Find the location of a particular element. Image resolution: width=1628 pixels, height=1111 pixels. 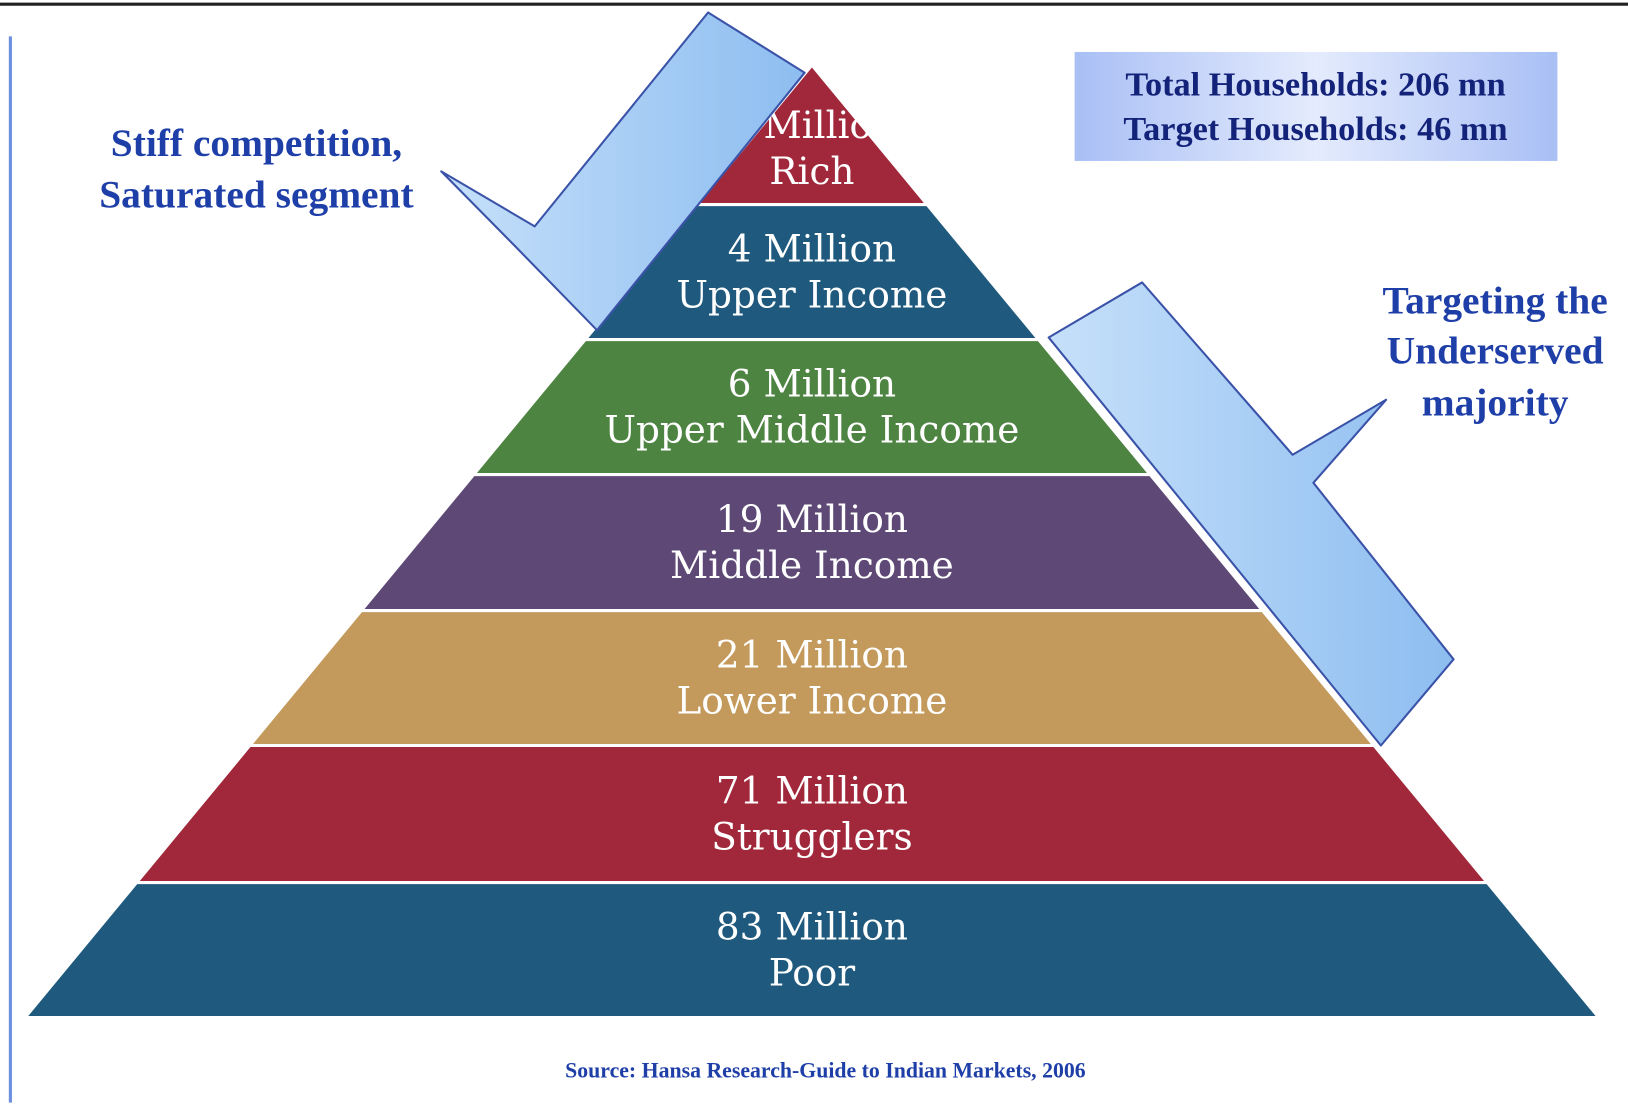

level-label: Lower Income is located at coordinates (811, 700).